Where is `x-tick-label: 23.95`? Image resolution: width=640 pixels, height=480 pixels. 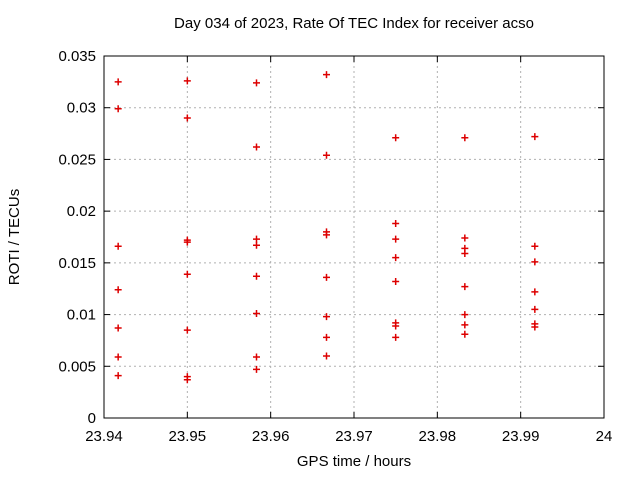 x-tick-label: 23.95 is located at coordinates (188, 436).